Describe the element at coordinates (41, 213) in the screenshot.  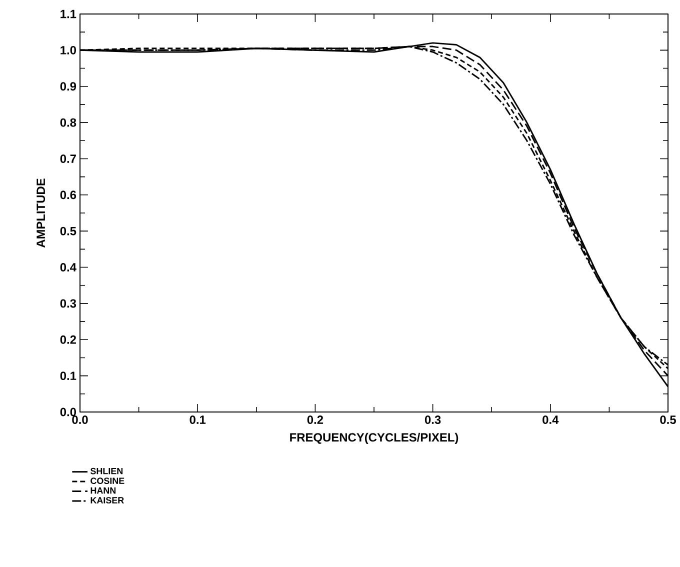
I see `y-axis-title: AMPLITUDE` at that location.